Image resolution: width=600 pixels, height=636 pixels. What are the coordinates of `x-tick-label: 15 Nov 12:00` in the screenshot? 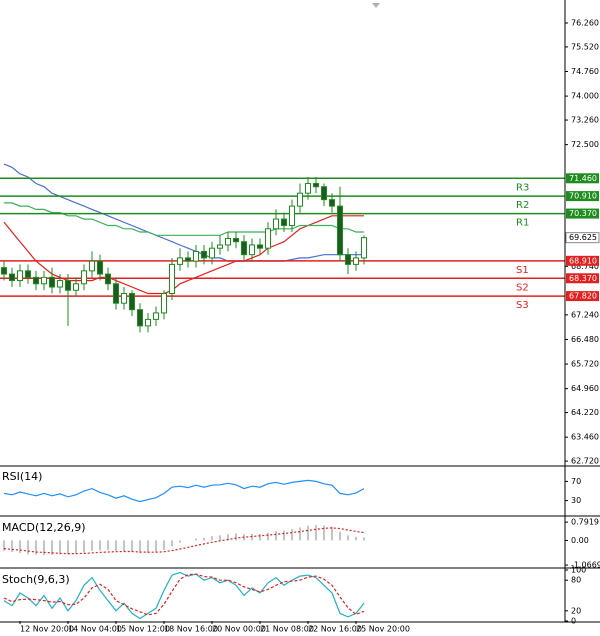 It's located at (143, 629).